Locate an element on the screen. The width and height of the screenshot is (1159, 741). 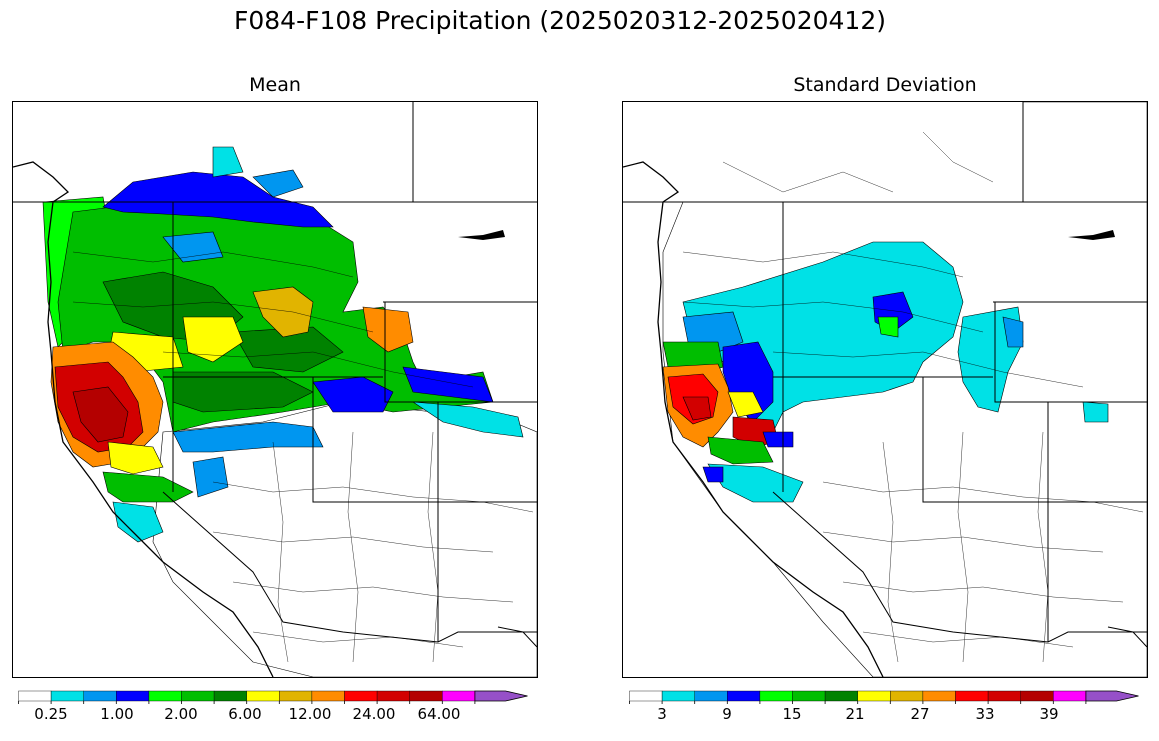
stdev-lake is located at coordinates (1091, 235).